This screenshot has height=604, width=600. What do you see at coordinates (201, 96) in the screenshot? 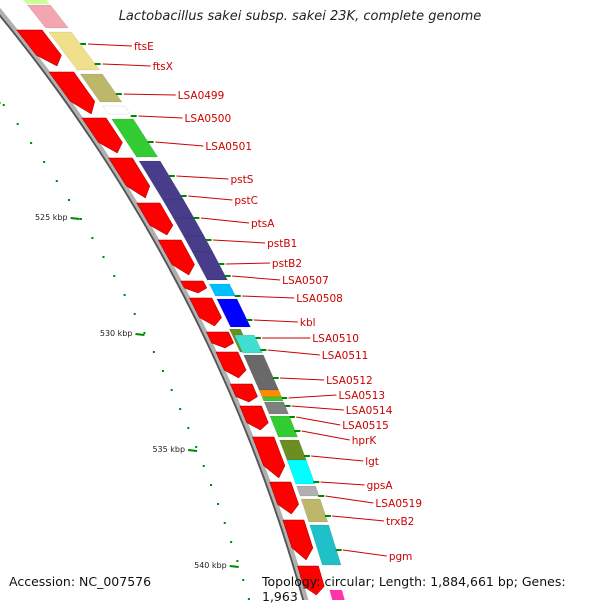
I see `gene-label-lsa0499: LSA0499` at bounding box center [201, 96].